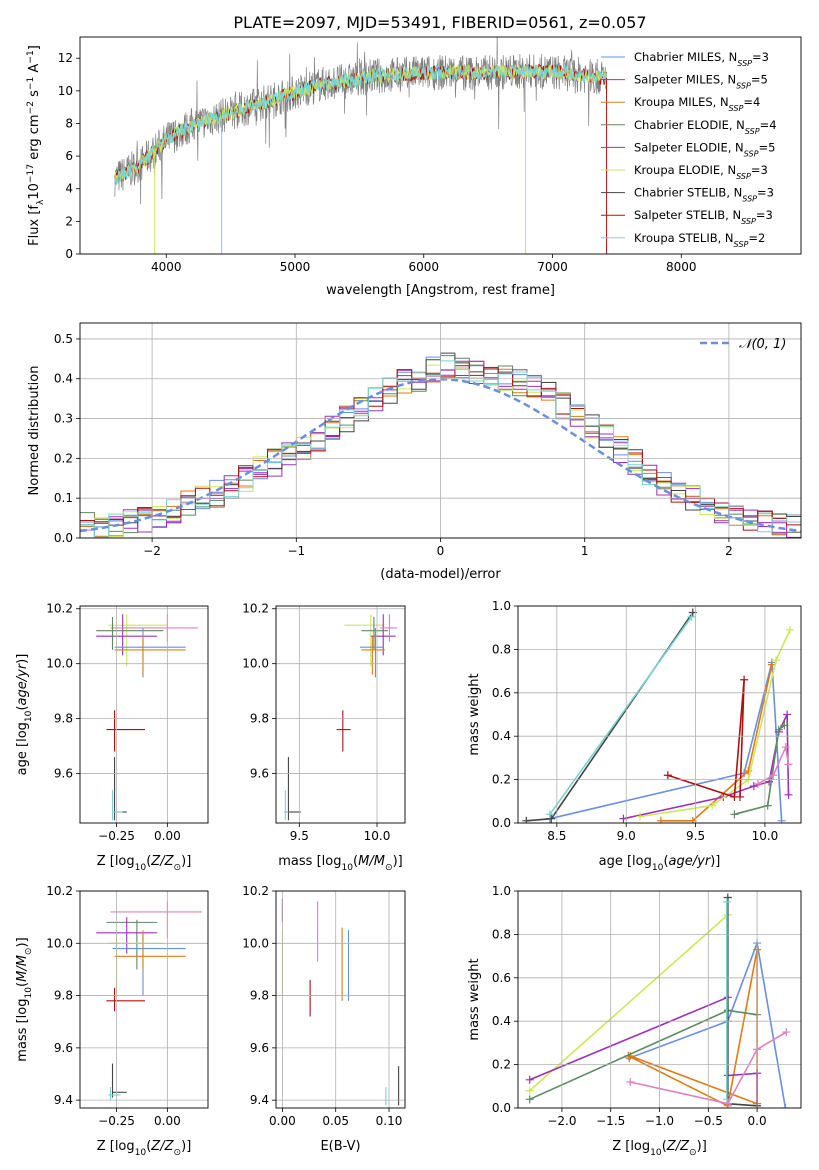  Describe the element at coordinates (501, 606) in the screenshot. I see `y-tick-label: 1.0` at that location.